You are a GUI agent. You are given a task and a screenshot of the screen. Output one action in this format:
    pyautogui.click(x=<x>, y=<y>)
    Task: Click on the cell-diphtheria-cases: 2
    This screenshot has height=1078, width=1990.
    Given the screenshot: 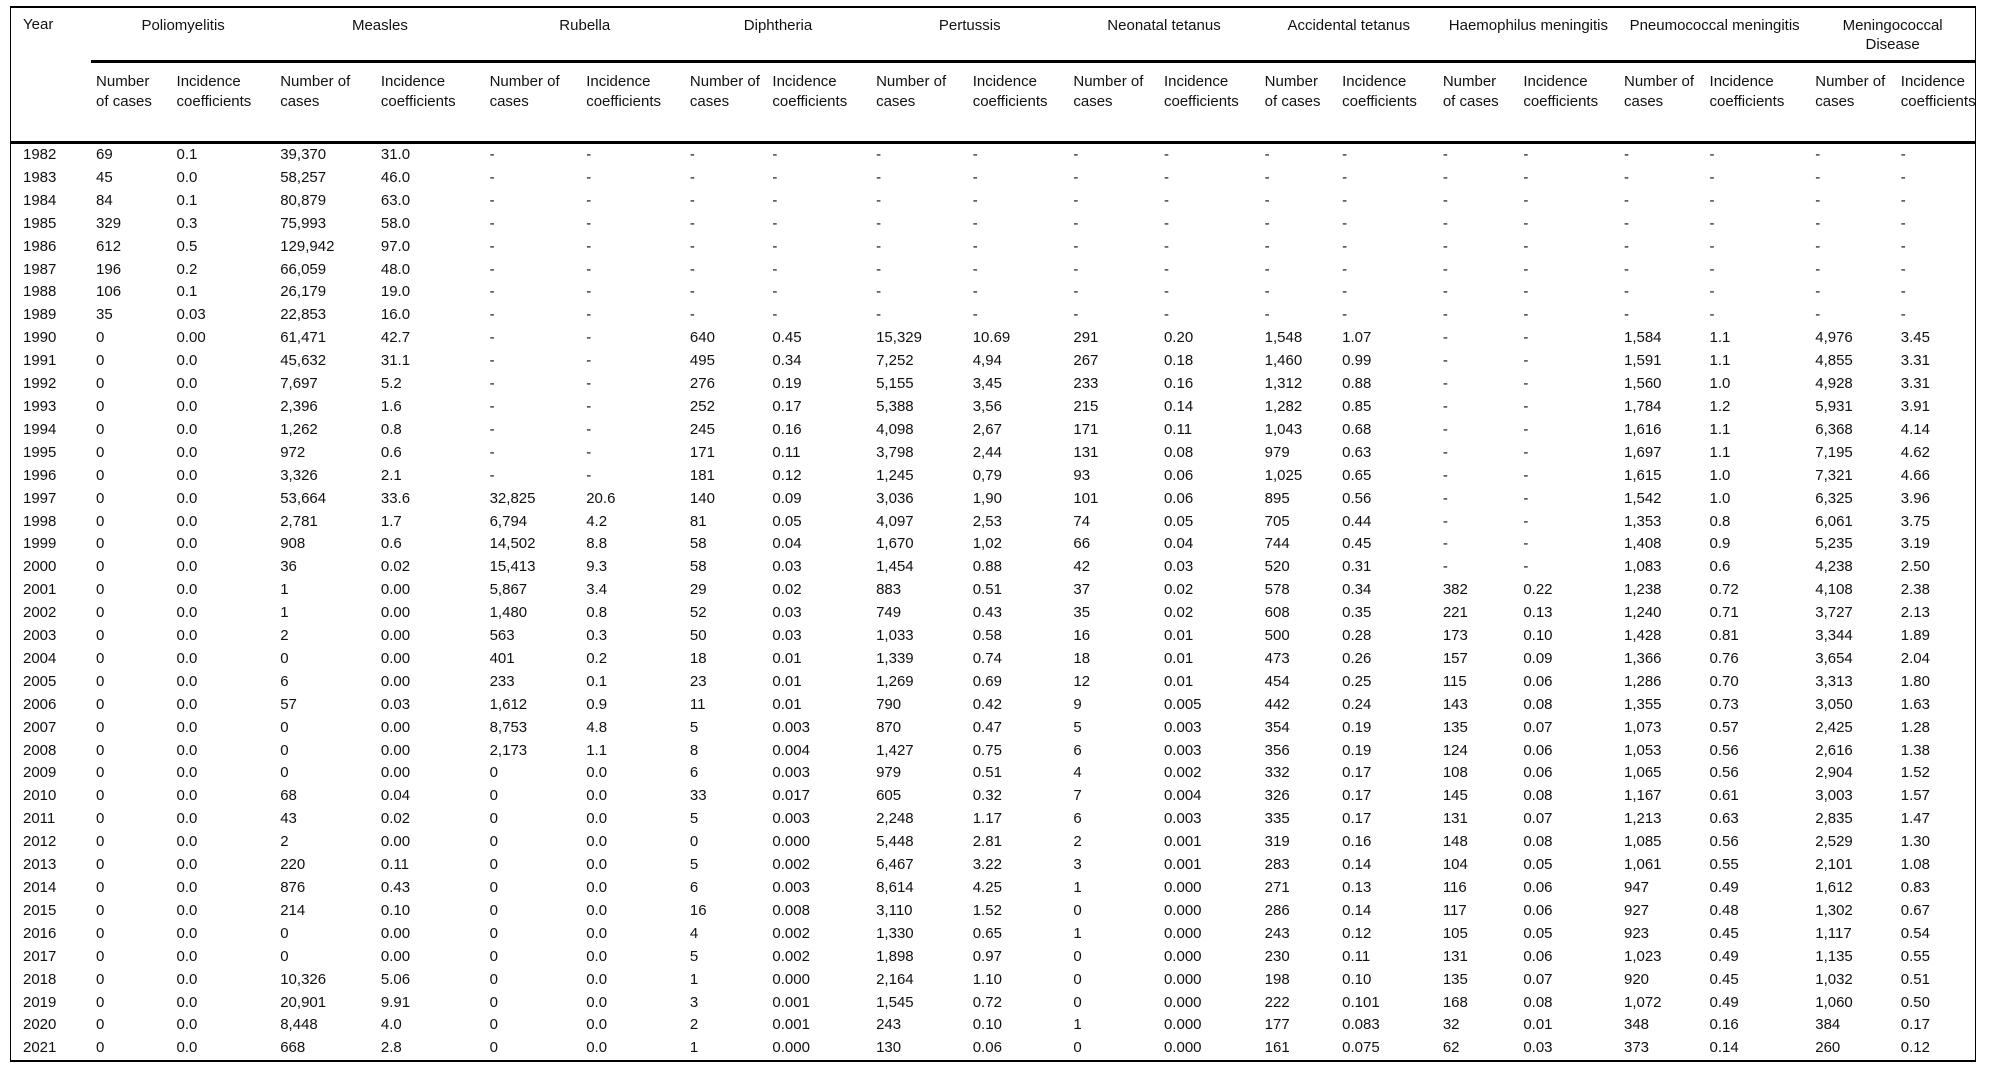 What is the action you would take?
    pyautogui.click(x=694, y=1025)
    